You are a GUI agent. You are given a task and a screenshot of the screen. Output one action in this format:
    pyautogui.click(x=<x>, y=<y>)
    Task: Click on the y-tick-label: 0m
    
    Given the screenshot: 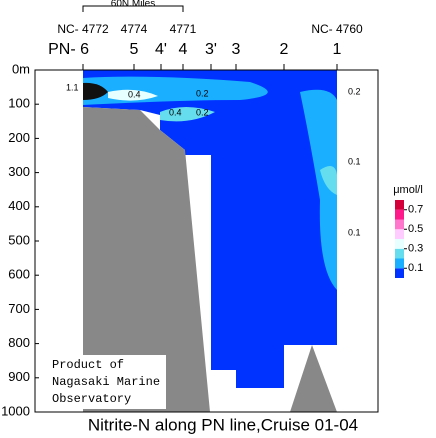 What is the action you would take?
    pyautogui.click(x=21, y=68)
    